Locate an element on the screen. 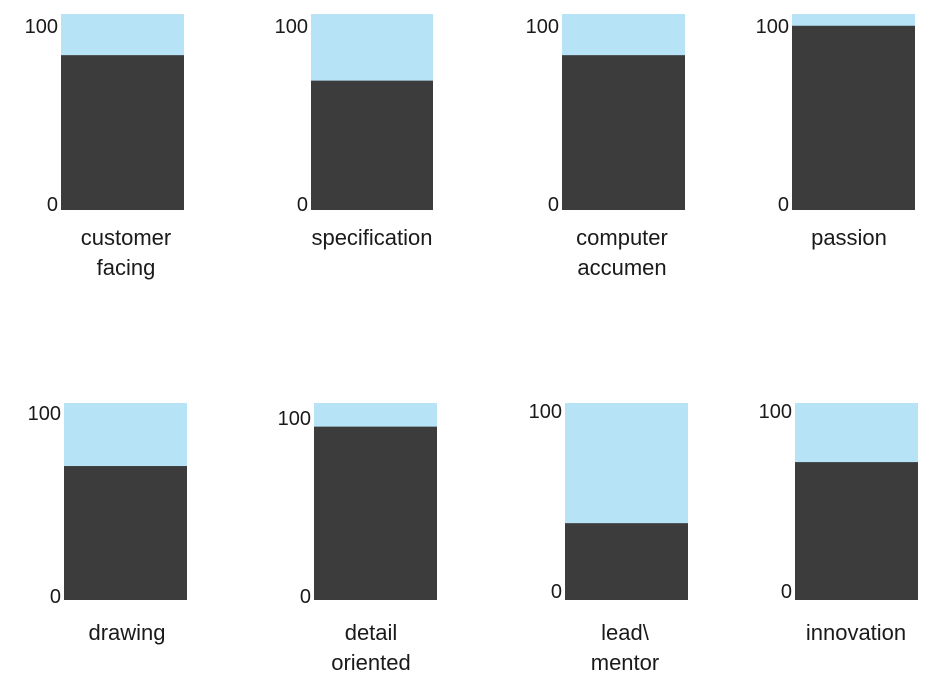  category-label-line: oriented is located at coordinates (371, 662).